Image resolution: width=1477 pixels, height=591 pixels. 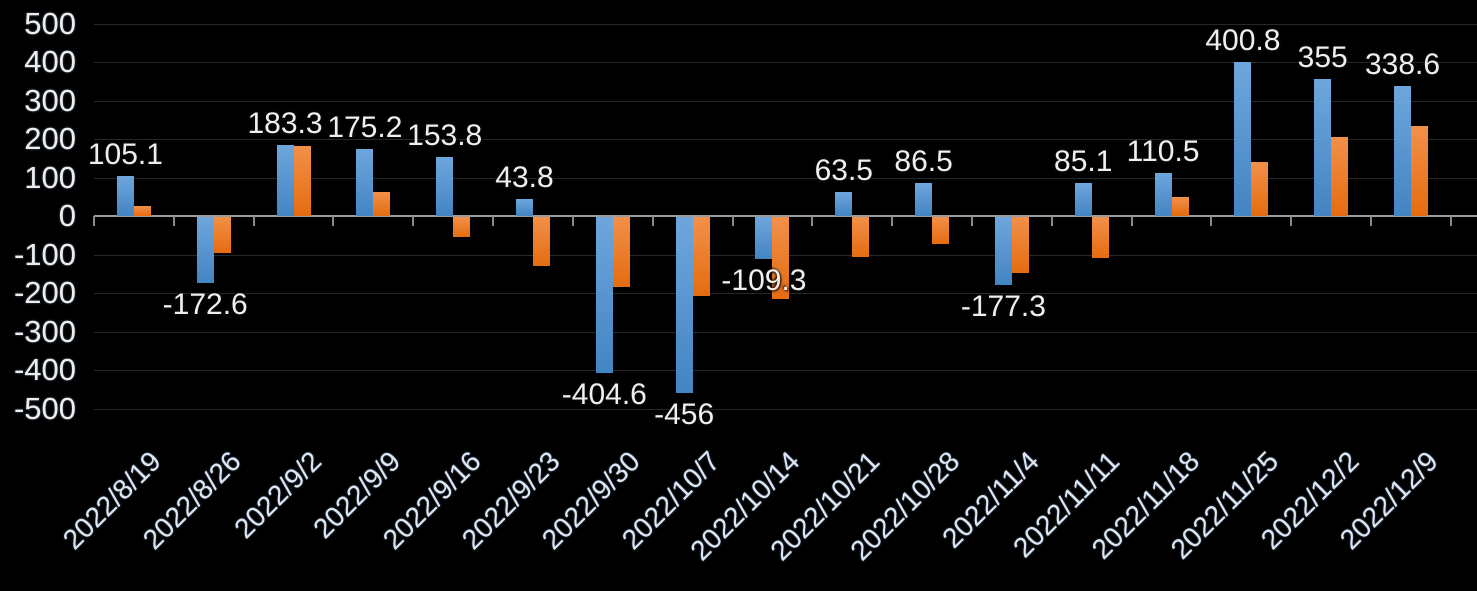 What do you see at coordinates (1260, 189) in the screenshot?
I see `bar-series-2-orange-2022/11/25` at bounding box center [1260, 189].